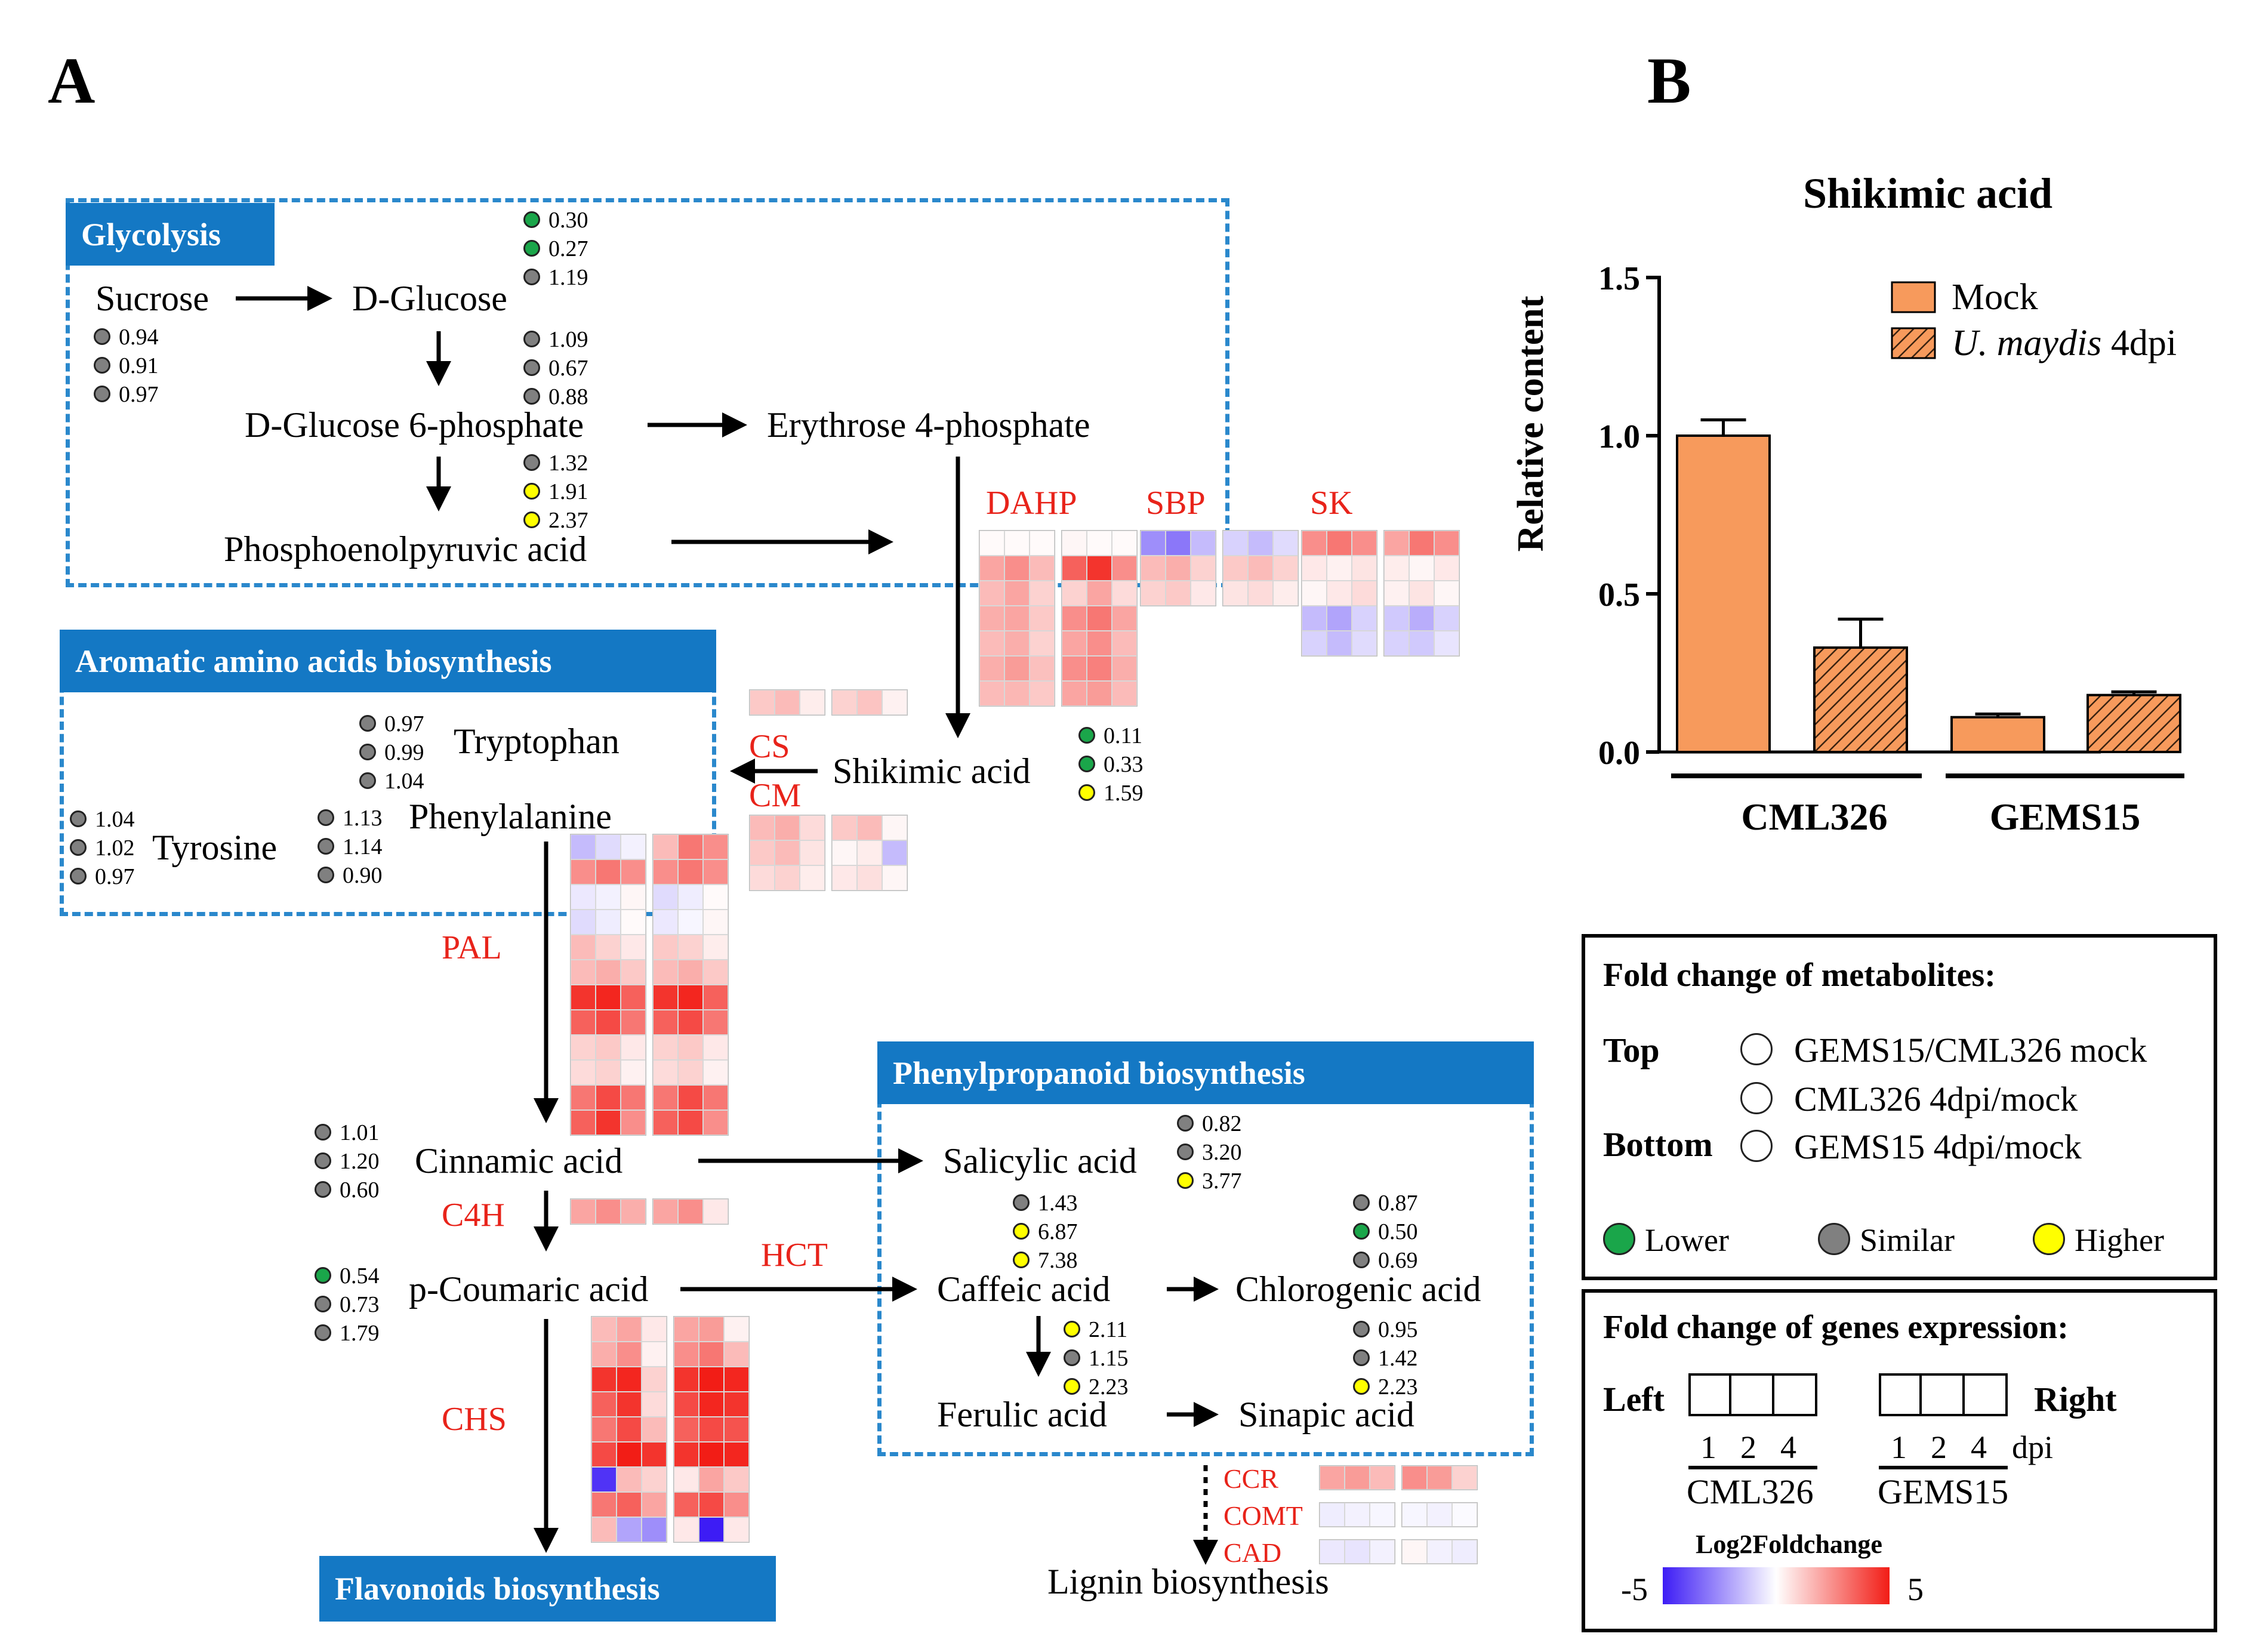  I want to click on fold-change-value: 1.01, so click(360, 1132).